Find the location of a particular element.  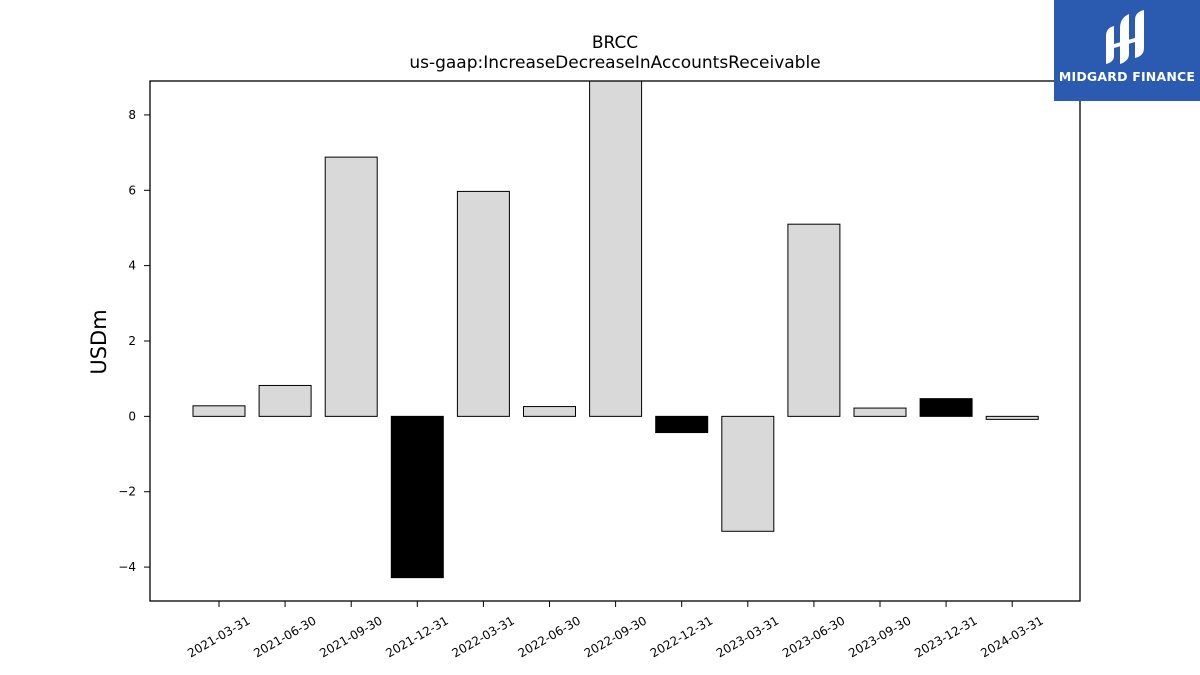

x-tick-label: 2023-06-30 is located at coordinates (813, 636).